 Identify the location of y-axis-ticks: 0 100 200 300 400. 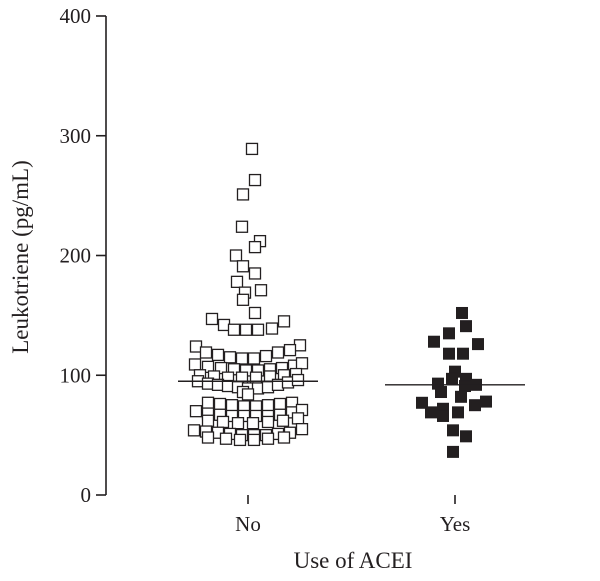
(83, 255).